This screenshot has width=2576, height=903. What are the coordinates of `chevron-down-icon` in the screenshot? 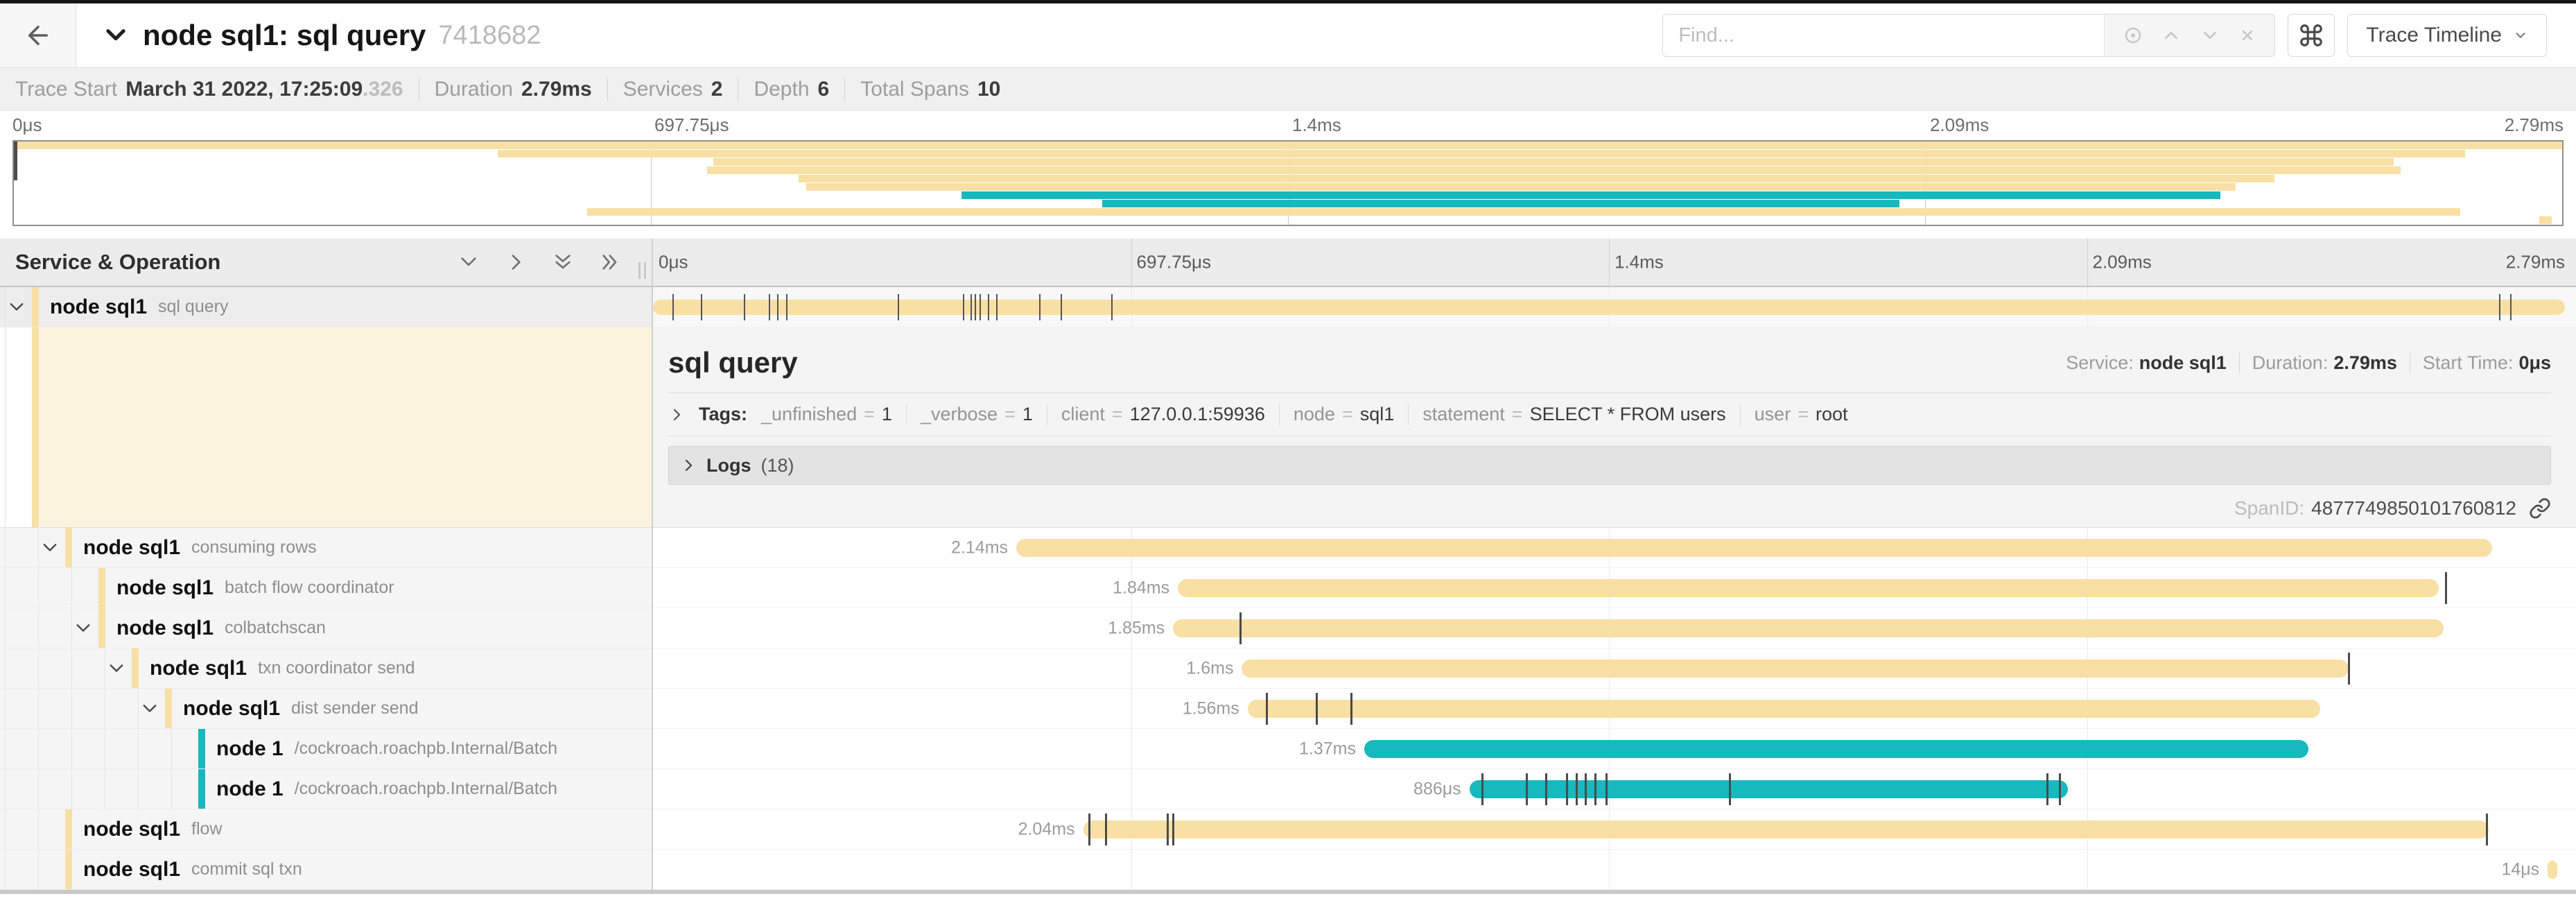 It's located at (2520, 35).